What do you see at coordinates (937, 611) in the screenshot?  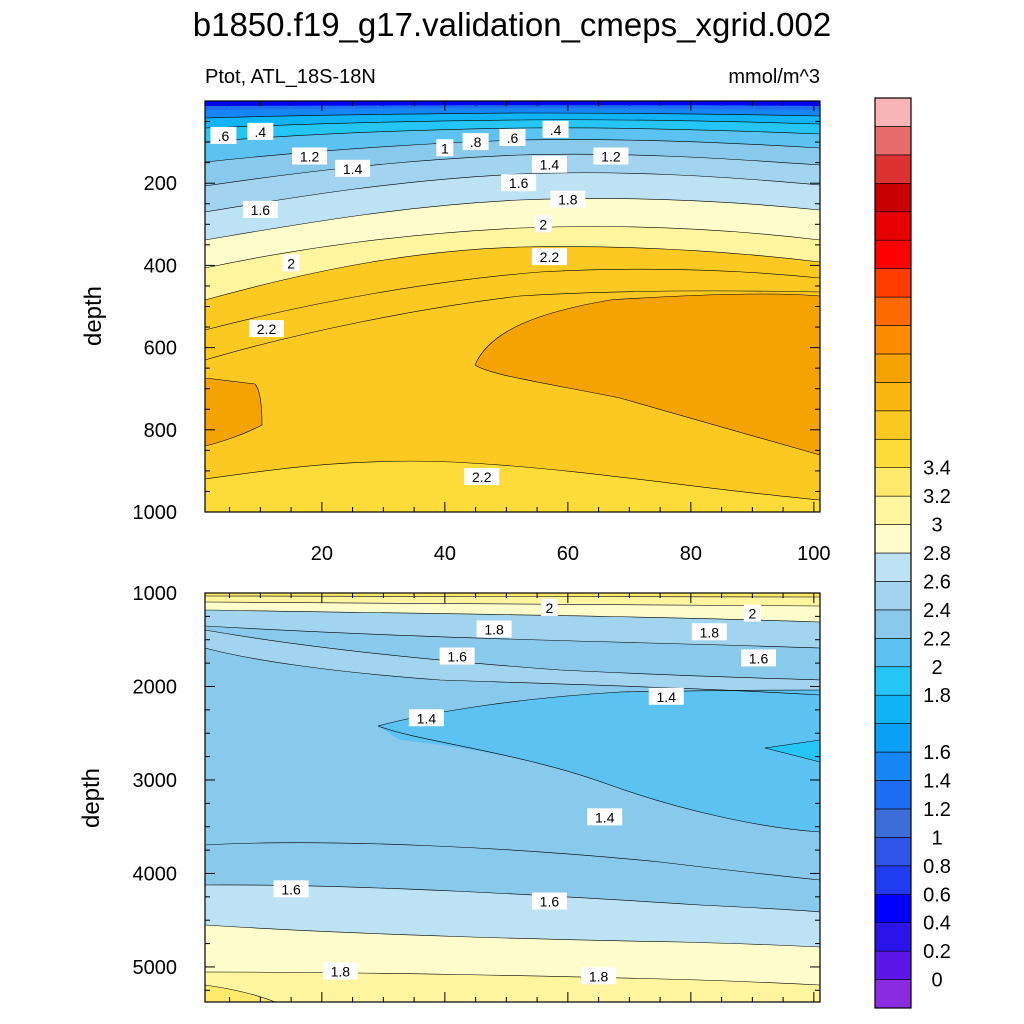 I see `colorbar-tick-label: 2.4` at bounding box center [937, 611].